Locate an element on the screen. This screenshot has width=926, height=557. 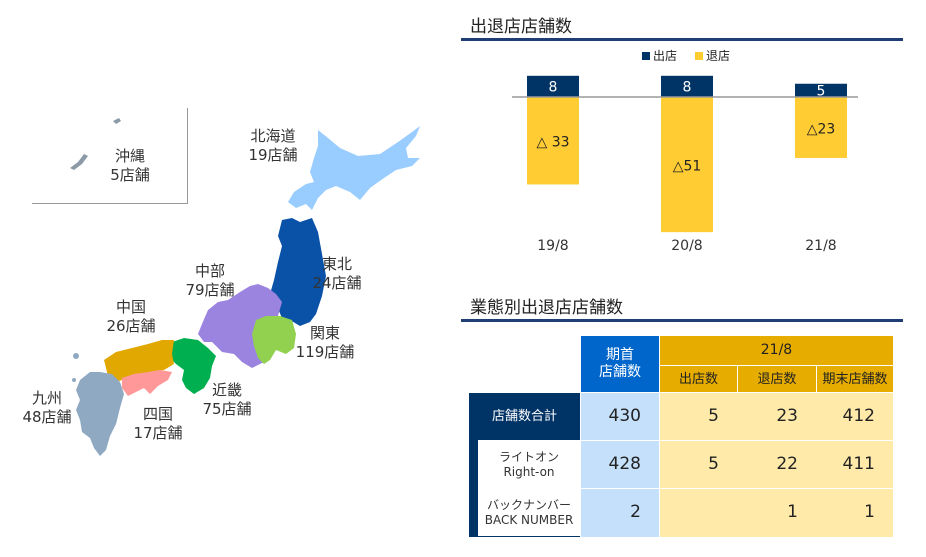
tohoku-shape is located at coordinates (298, 272).